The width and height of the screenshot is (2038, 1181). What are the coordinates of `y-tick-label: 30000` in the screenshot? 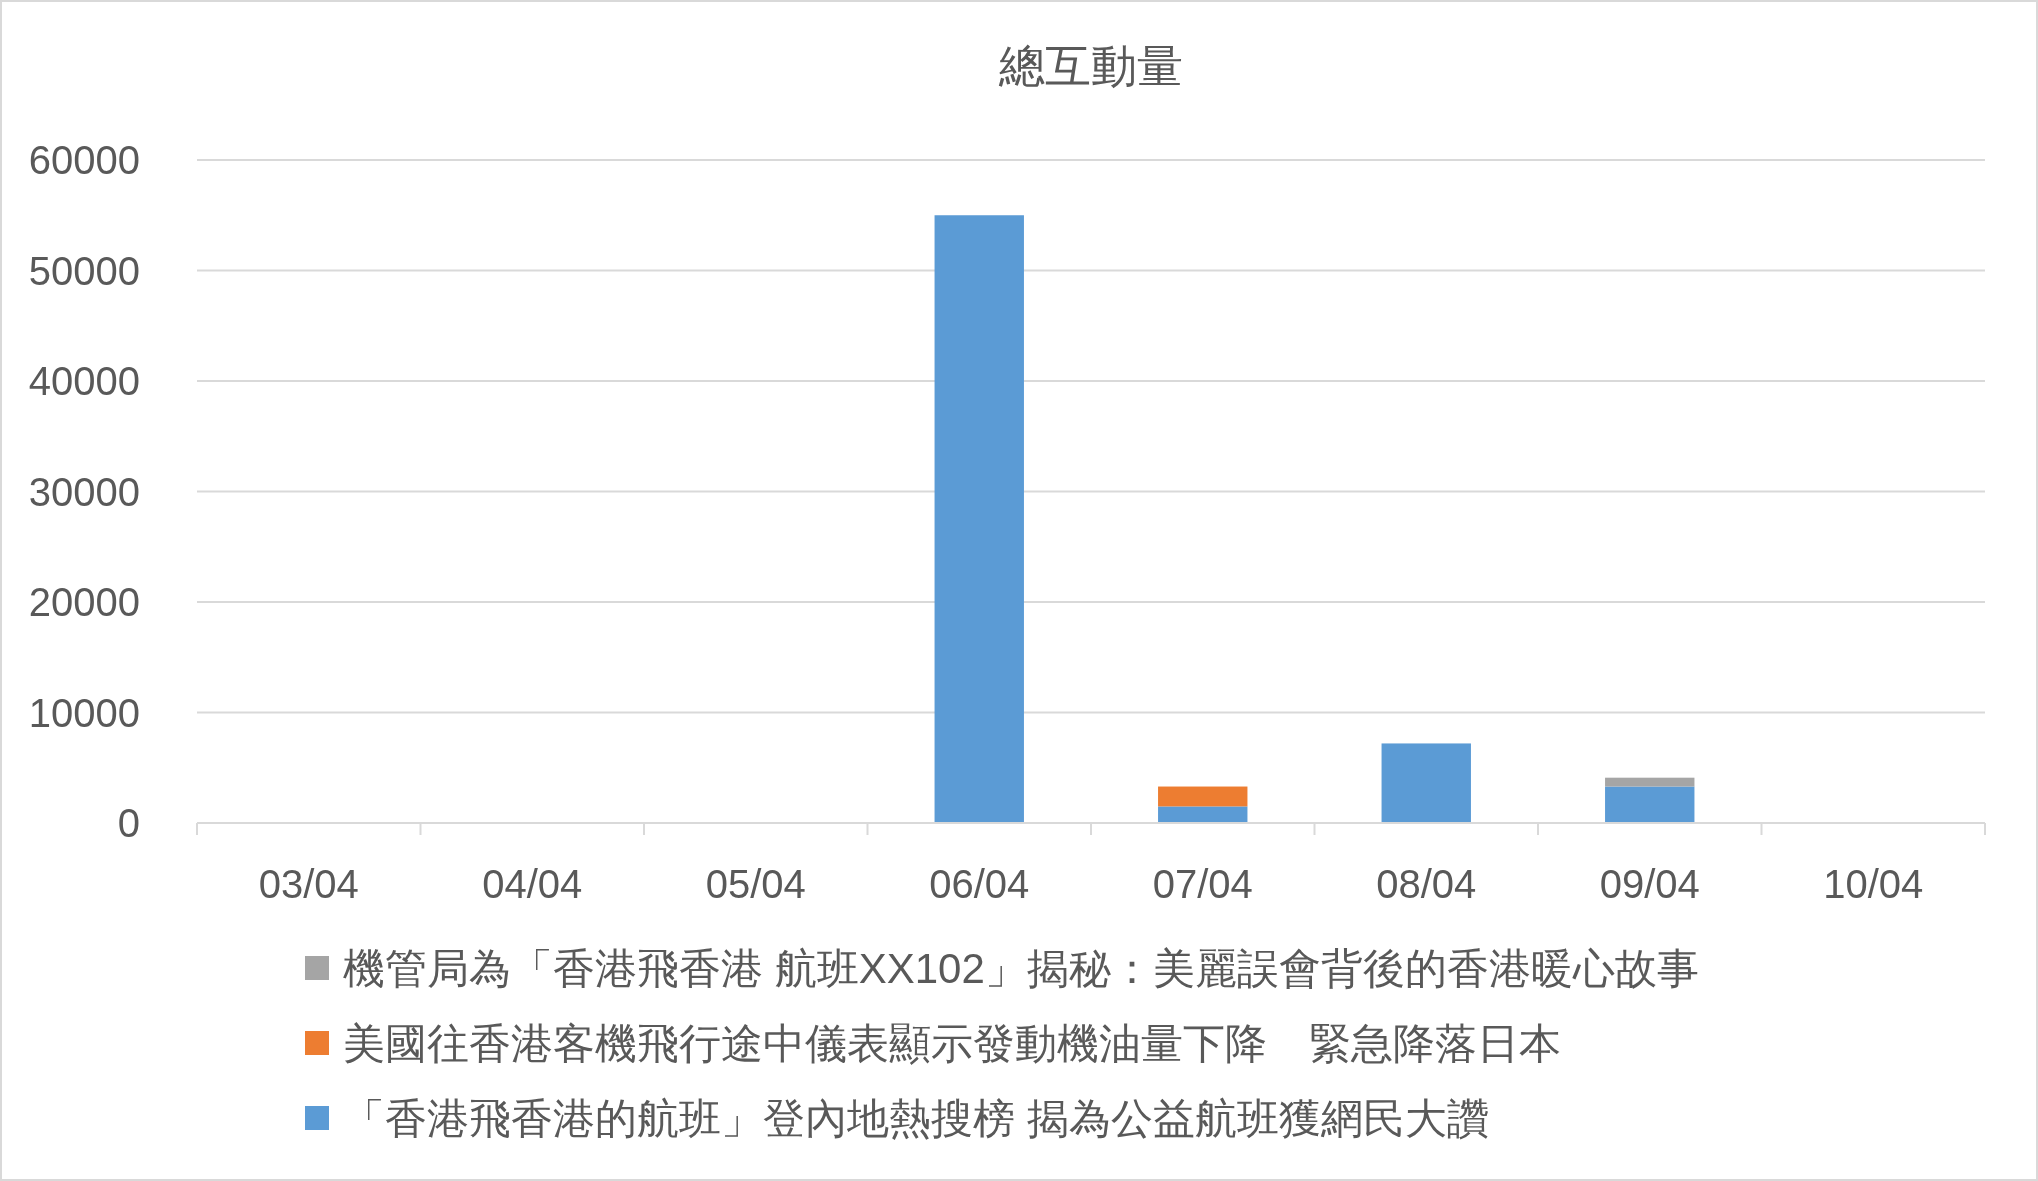 It's located at (84, 491).